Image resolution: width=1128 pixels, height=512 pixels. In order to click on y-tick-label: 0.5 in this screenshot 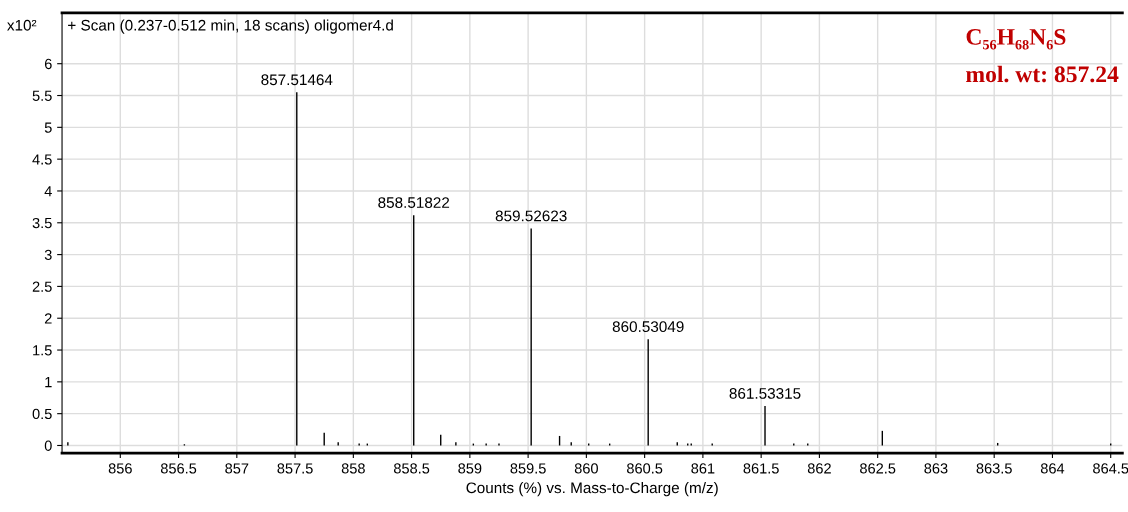, I will do `click(42, 414)`.